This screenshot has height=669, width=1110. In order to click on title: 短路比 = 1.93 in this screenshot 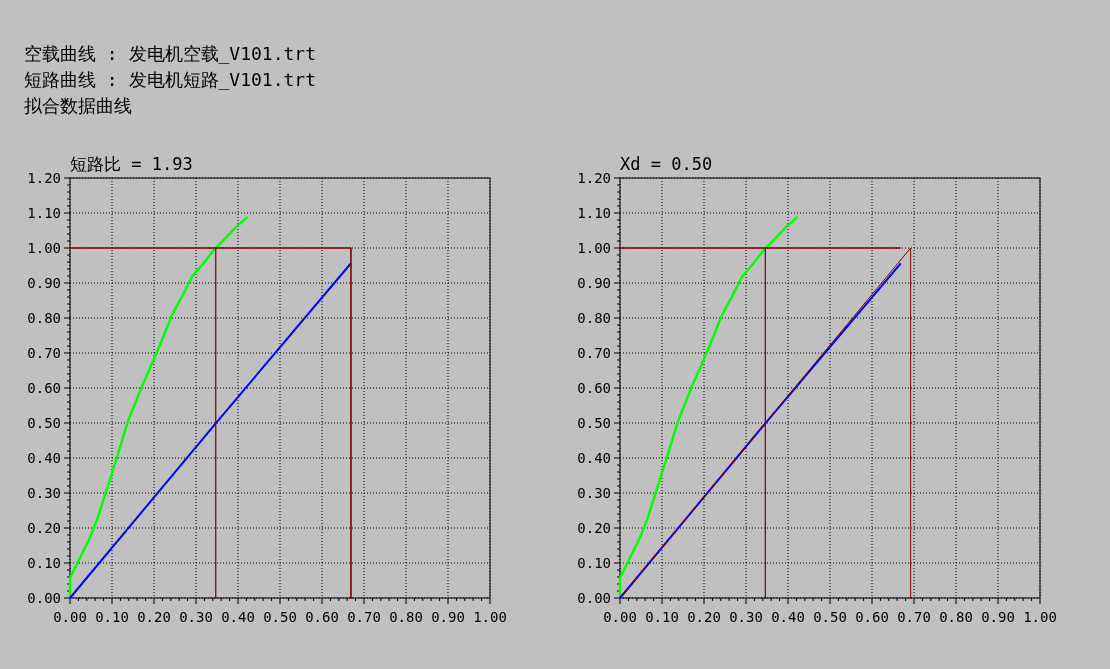, I will do `click(131, 164)`.